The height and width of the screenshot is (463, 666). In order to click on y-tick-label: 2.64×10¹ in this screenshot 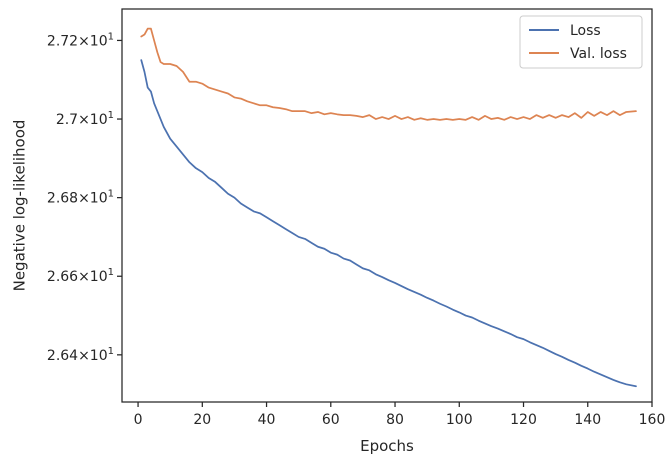, I will do `click(80, 355)`.